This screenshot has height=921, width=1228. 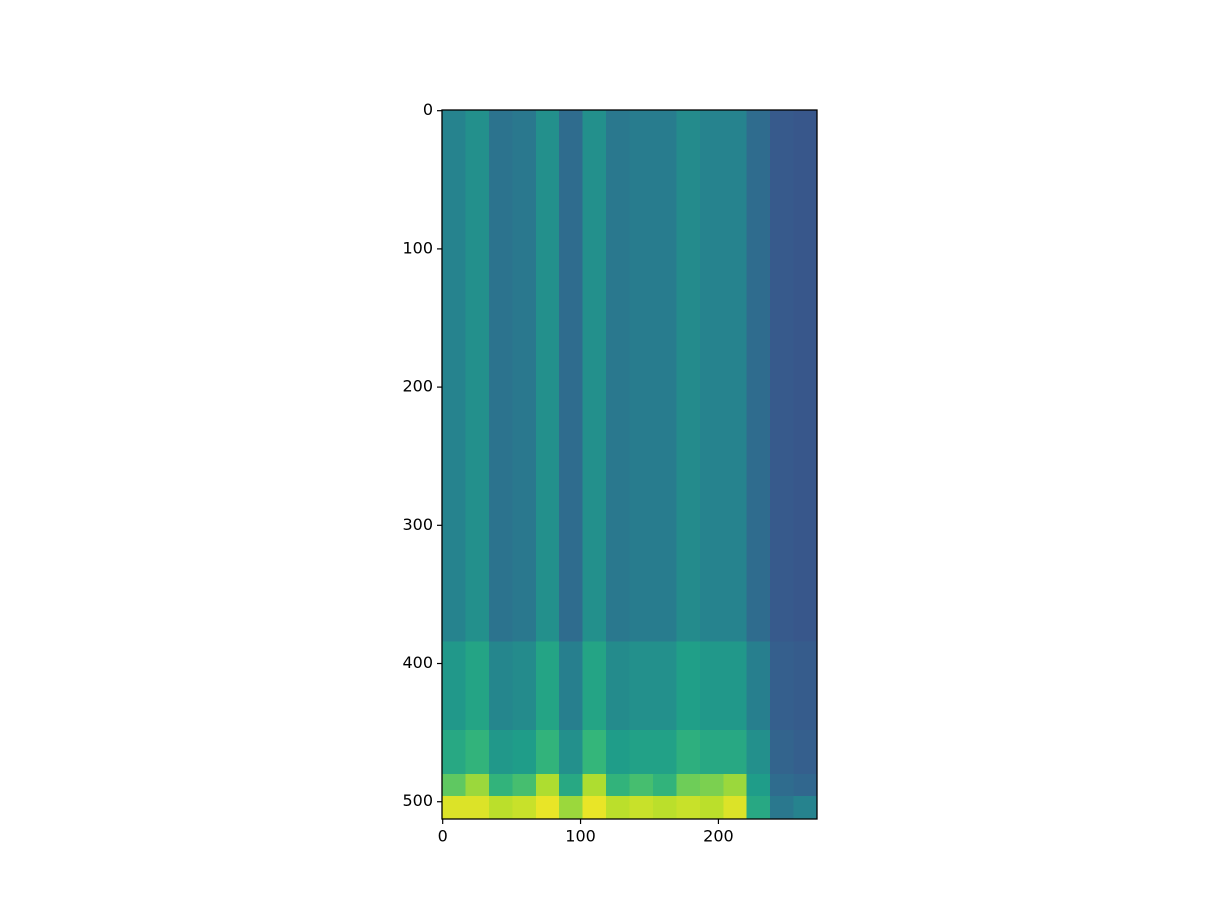 What do you see at coordinates (417, 662) in the screenshot?
I see `y-tick-label: 400` at bounding box center [417, 662].